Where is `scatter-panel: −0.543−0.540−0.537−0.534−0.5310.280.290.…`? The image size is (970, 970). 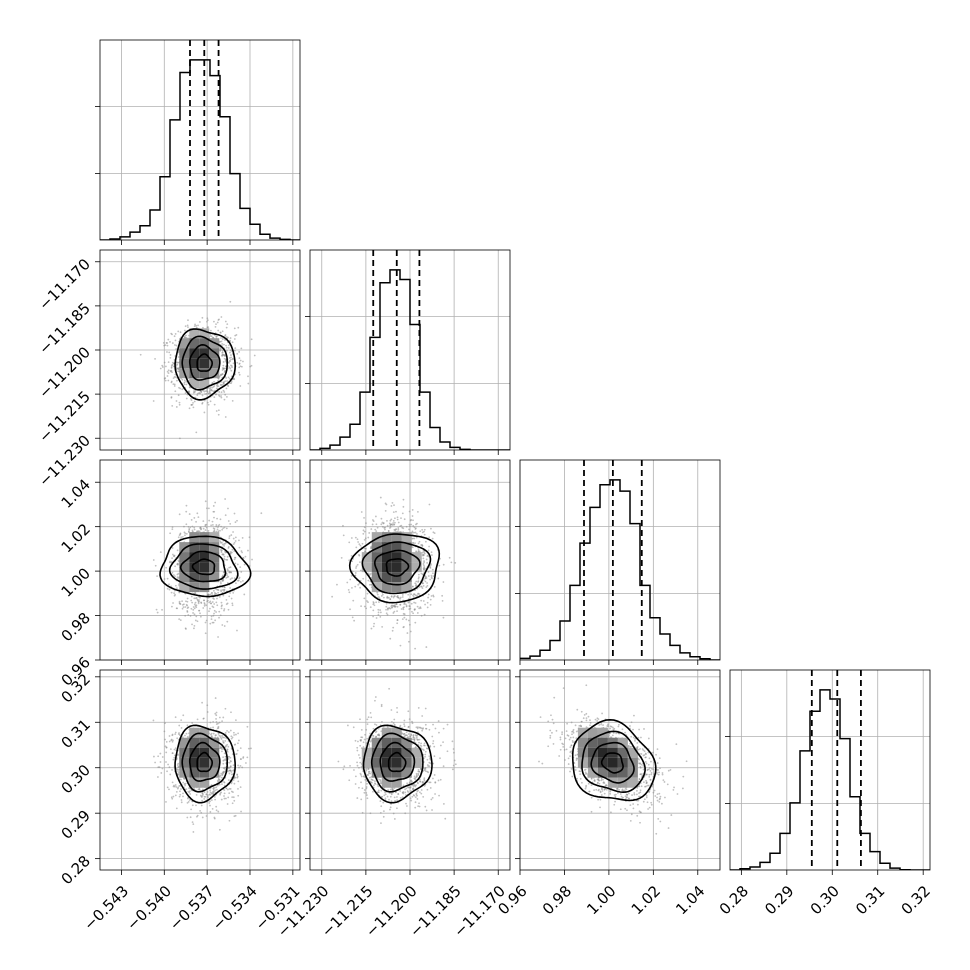
scatter-panel: −0.543−0.540−0.537−0.534−0.5310.280.290.… is located at coordinates (181, 801).